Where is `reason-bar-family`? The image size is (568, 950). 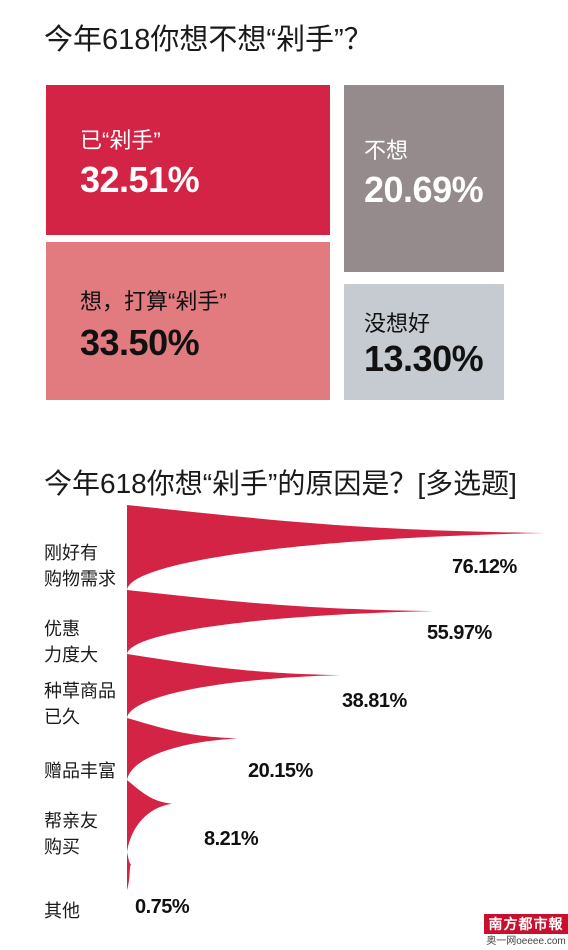
reason-bar-family is located at coordinates (150, 816).